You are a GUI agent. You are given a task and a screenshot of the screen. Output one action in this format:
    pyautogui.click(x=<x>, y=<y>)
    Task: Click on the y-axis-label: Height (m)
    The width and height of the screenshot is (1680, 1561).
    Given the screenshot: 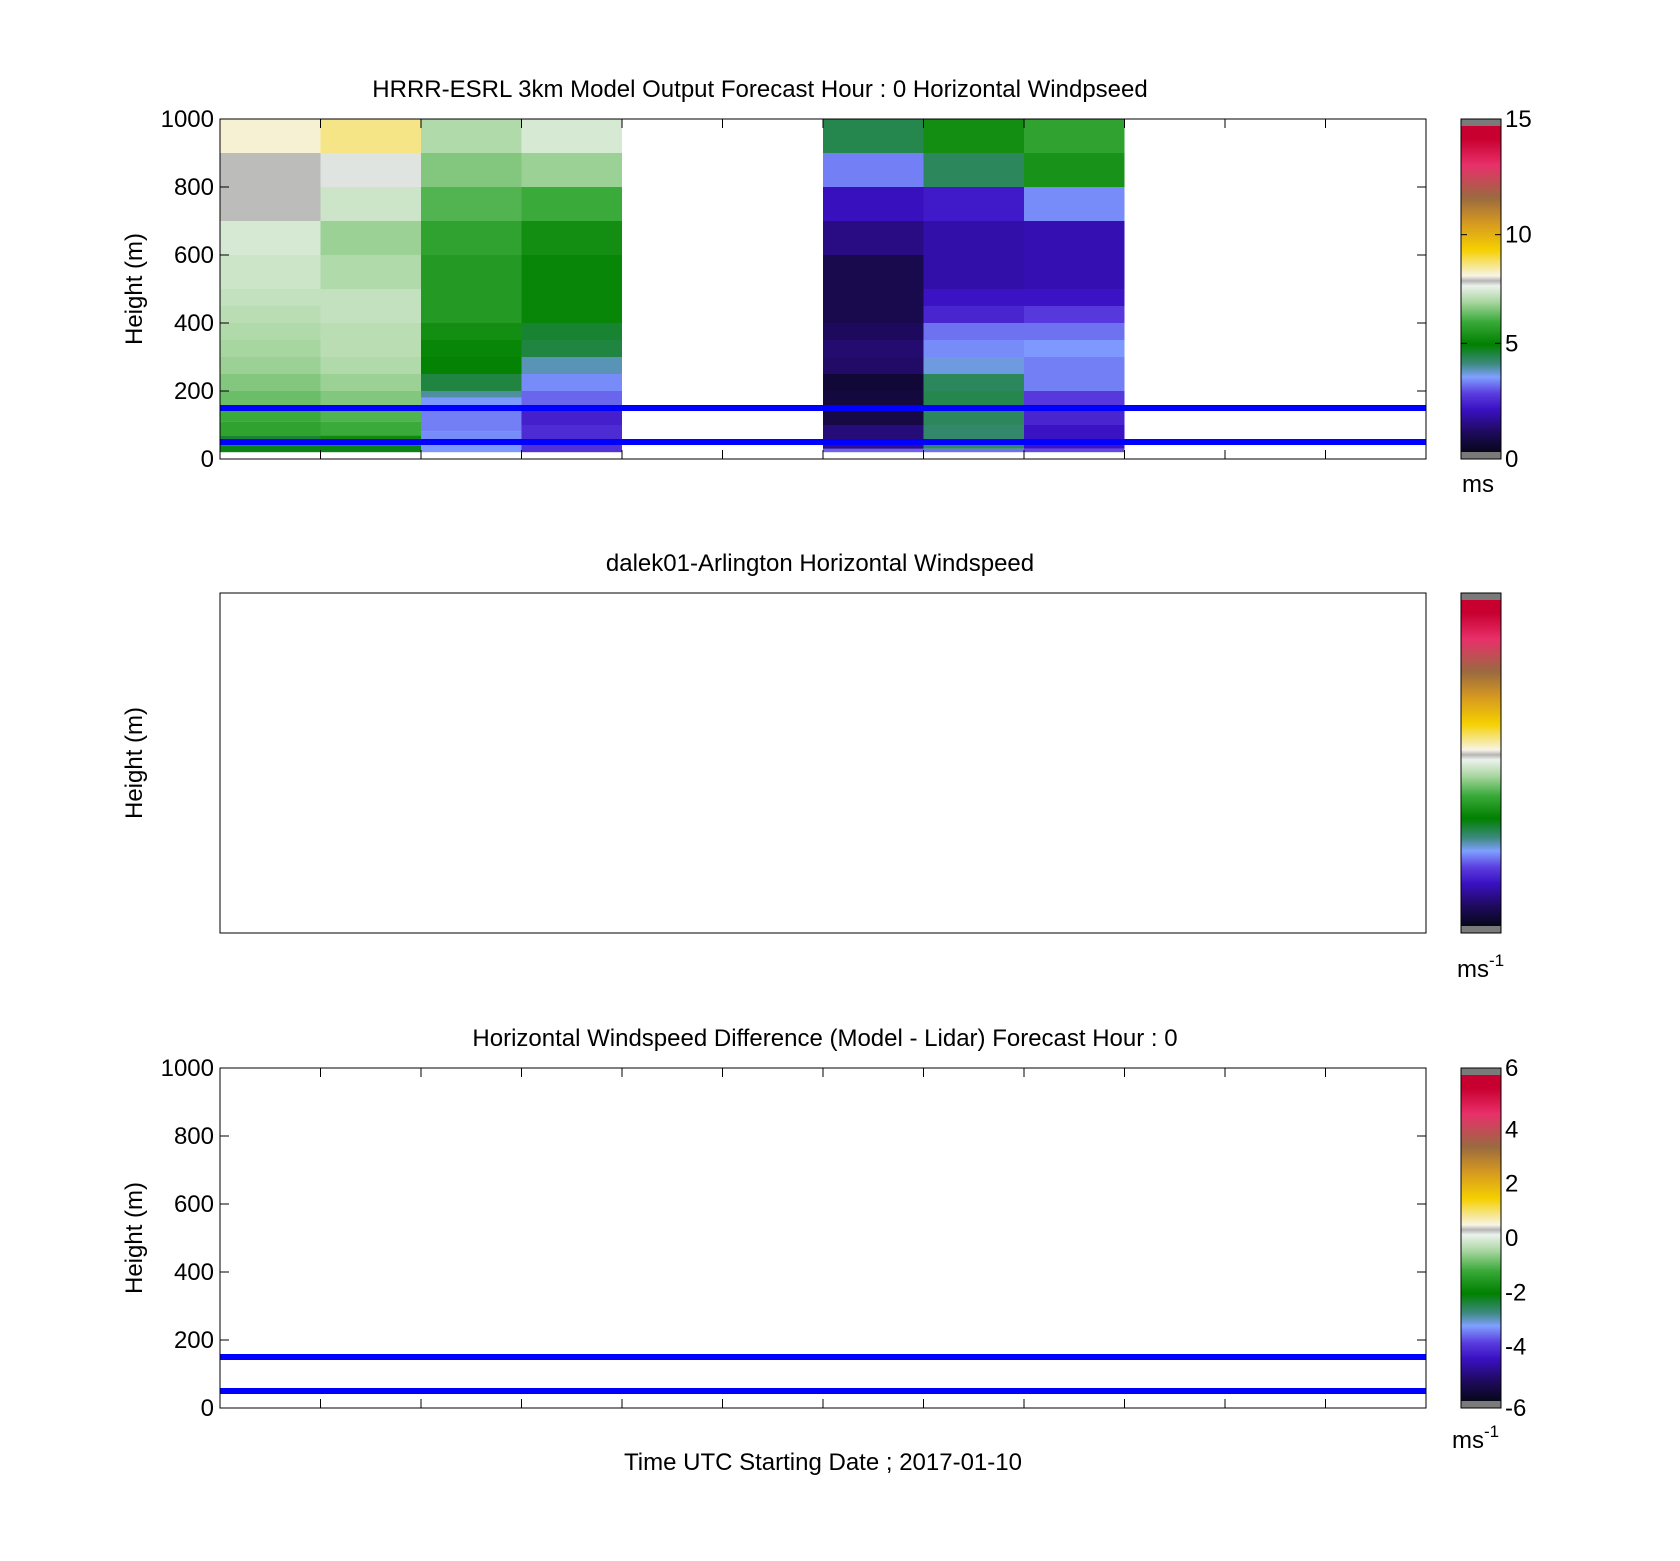 What is the action you would take?
    pyautogui.click(x=134, y=763)
    